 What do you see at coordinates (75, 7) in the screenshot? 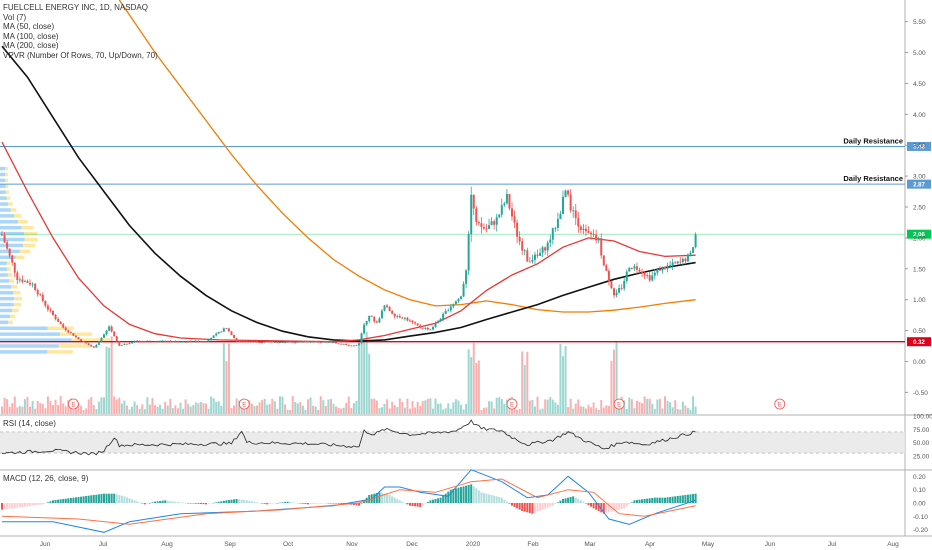
I see `symbol-title: FUELCELL ENERGY INC, 1D, NASDAQ` at bounding box center [75, 7].